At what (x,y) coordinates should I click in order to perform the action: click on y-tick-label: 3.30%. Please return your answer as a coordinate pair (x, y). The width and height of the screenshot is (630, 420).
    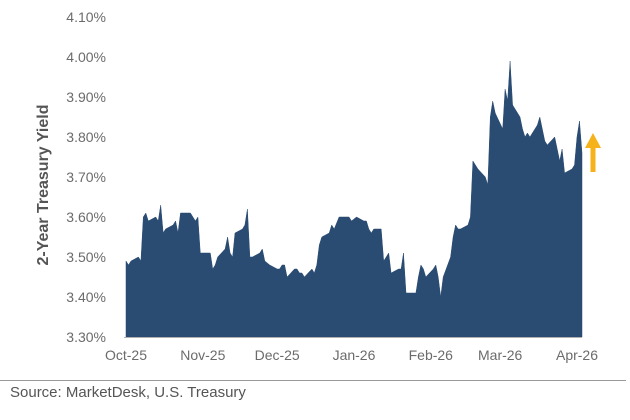
    Looking at the image, I should click on (86, 337).